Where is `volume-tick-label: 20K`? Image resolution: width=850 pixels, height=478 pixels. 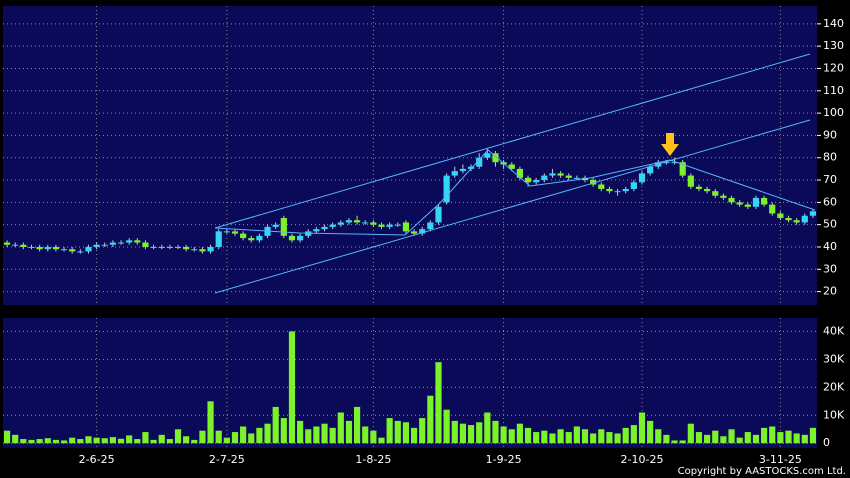
volume-tick-label: 20K is located at coordinates (834, 386).